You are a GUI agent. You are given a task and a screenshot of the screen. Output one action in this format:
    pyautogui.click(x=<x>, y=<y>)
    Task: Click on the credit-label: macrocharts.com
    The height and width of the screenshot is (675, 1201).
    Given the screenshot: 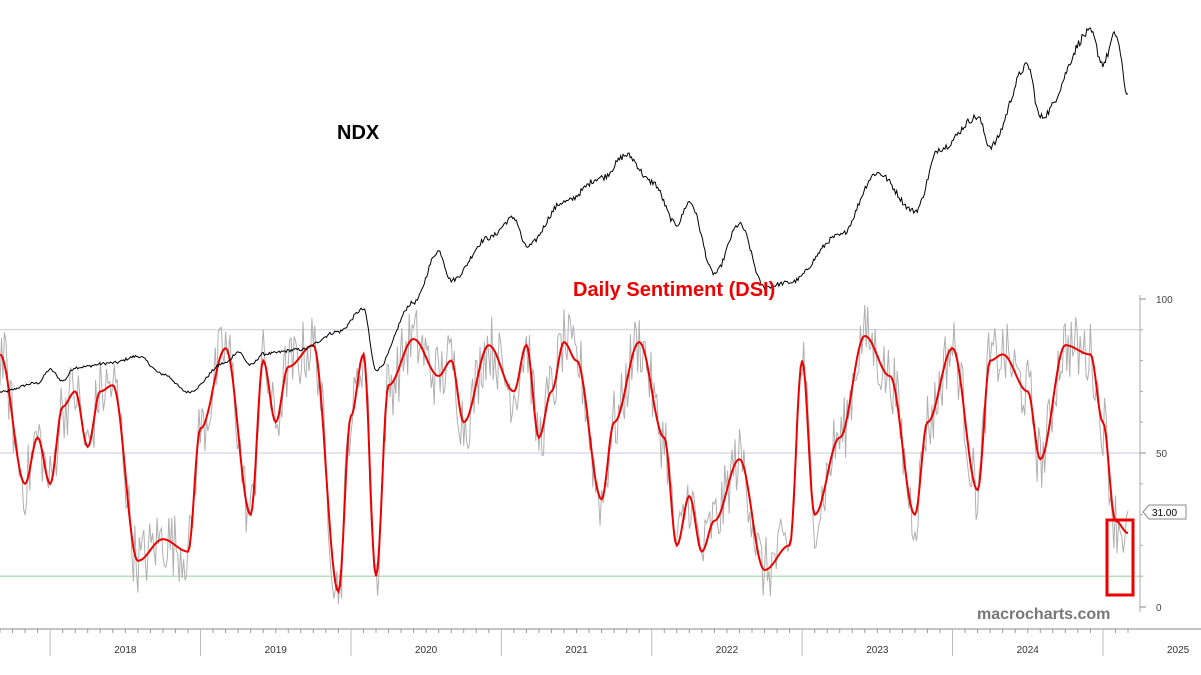 What is the action you would take?
    pyautogui.click(x=1043, y=614)
    